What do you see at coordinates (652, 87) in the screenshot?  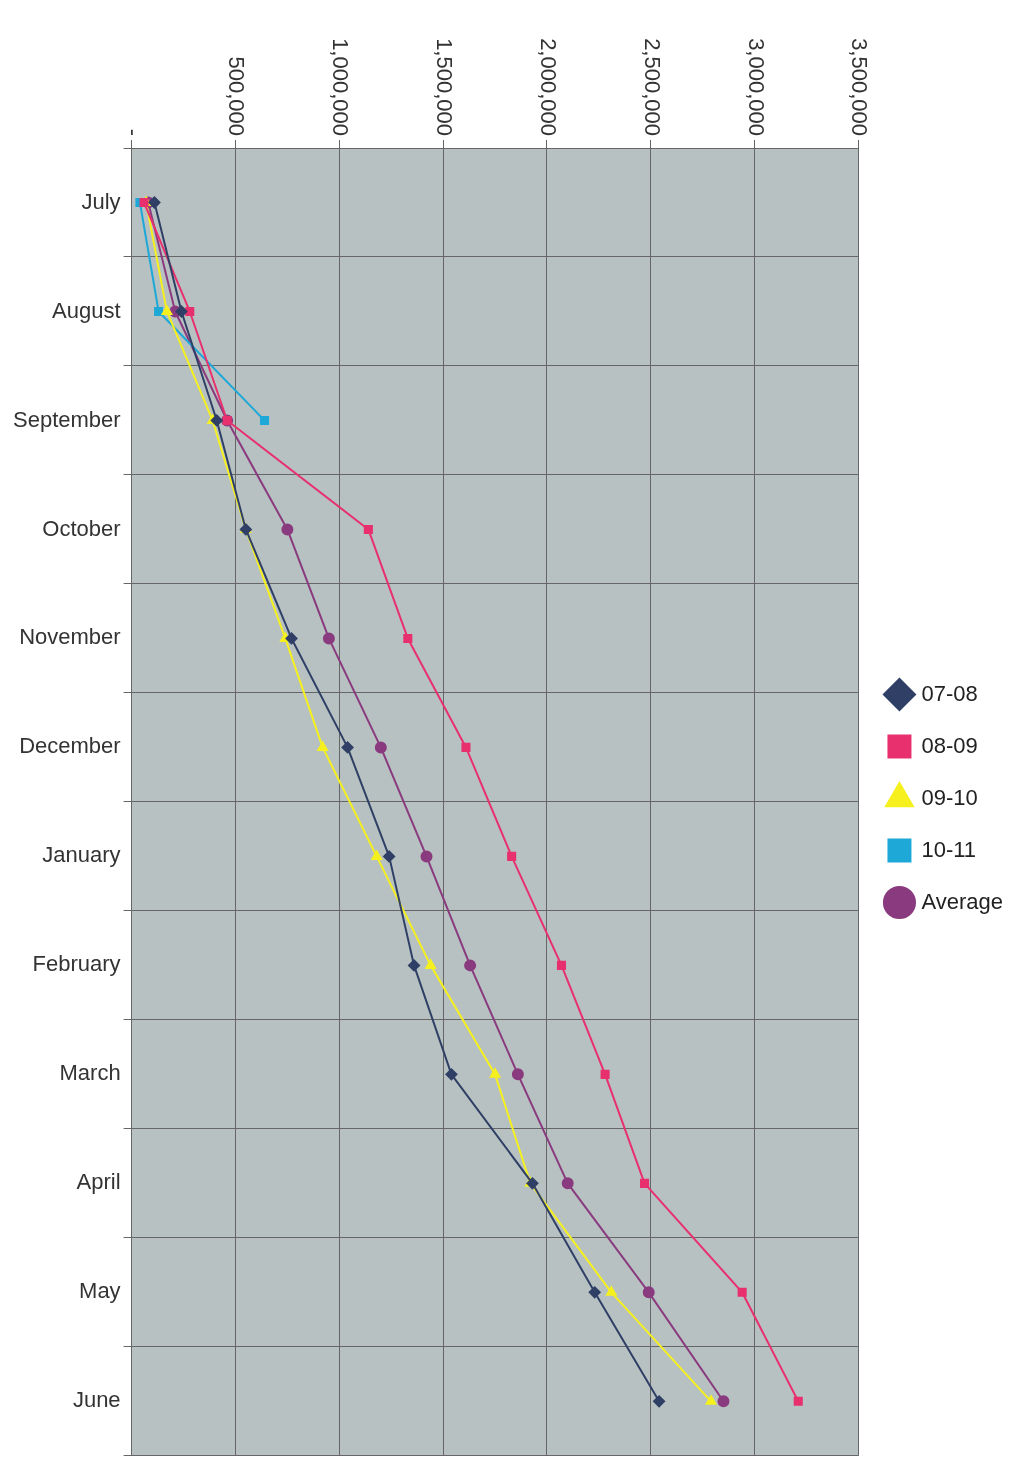 I see `x-tick-label: 2,500,000` at bounding box center [652, 87].